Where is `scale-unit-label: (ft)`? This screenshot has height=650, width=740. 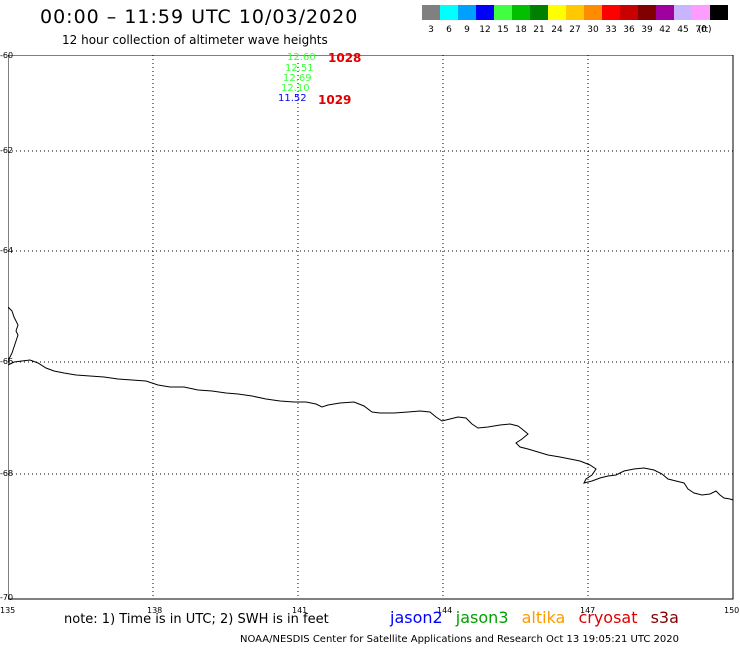
scale-unit-label: (ft) is located at coordinates (705, 30).